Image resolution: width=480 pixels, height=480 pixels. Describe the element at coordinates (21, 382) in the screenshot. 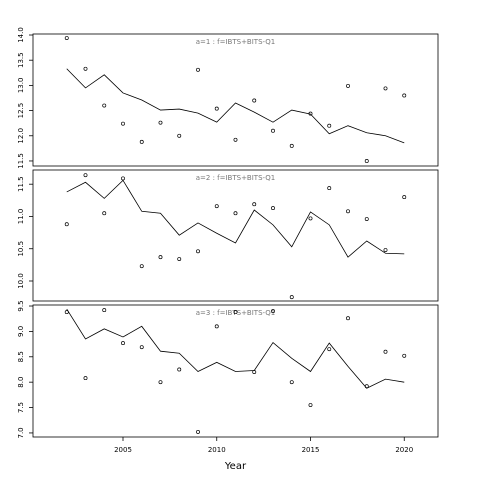

I see `y-tick-label: 8.0` at that location.